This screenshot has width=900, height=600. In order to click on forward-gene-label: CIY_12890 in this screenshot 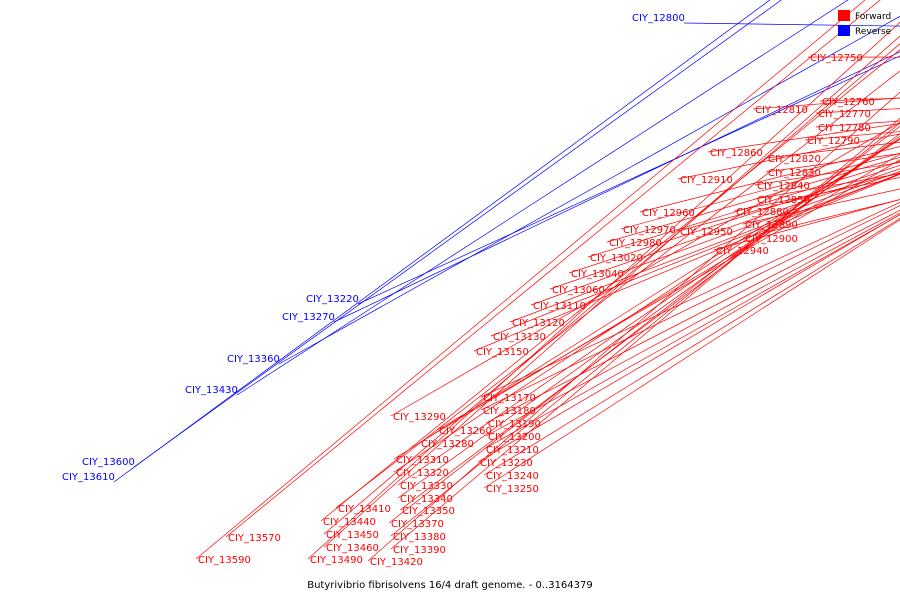, I will do `click(771, 225)`.